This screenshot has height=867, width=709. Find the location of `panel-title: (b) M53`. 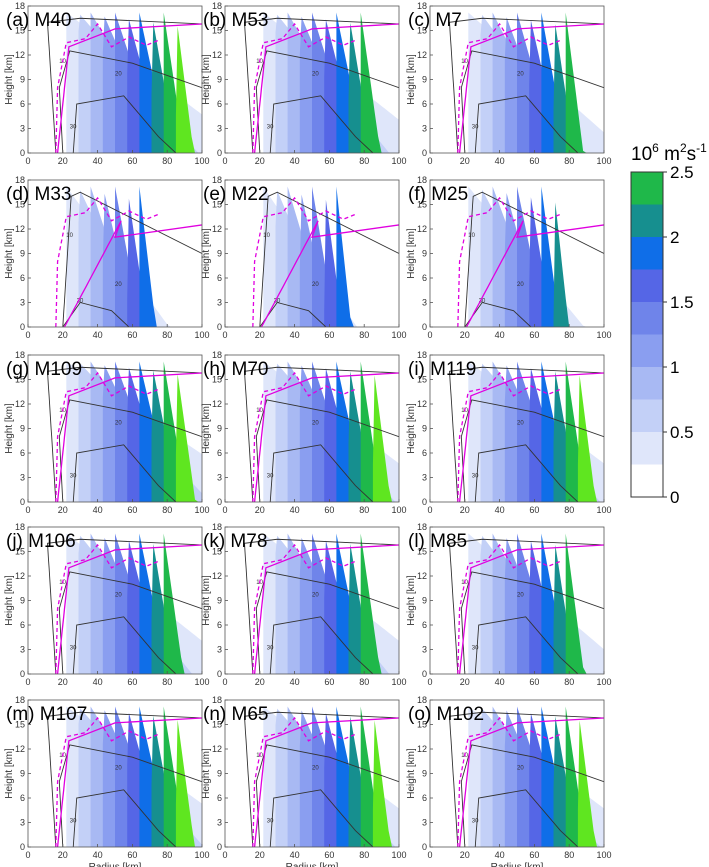

panel-title: (b) M53 is located at coordinates (235, 20).